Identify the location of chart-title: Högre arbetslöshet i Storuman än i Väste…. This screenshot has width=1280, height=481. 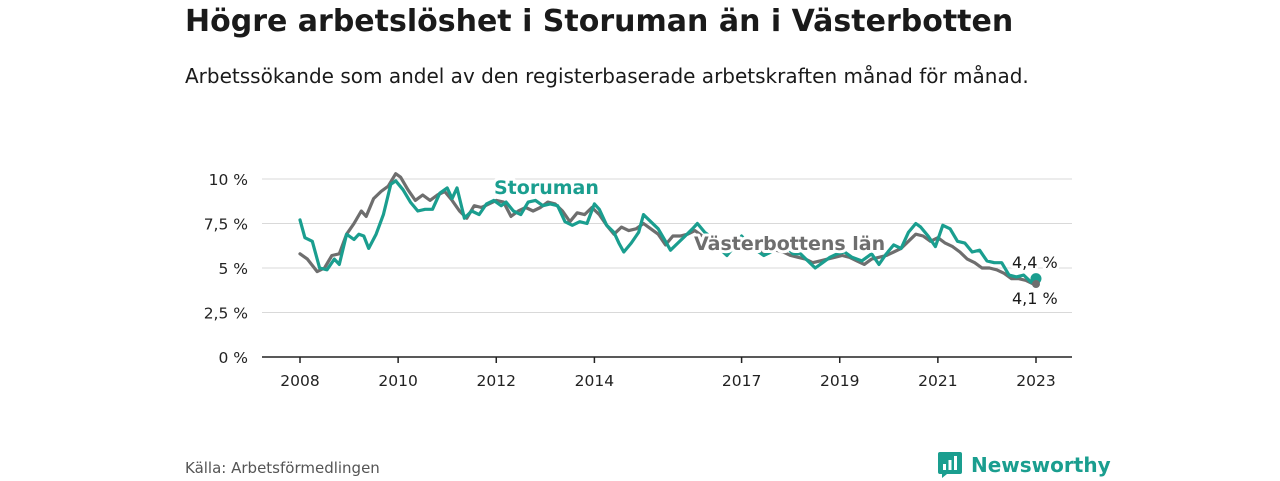
(599, 21).